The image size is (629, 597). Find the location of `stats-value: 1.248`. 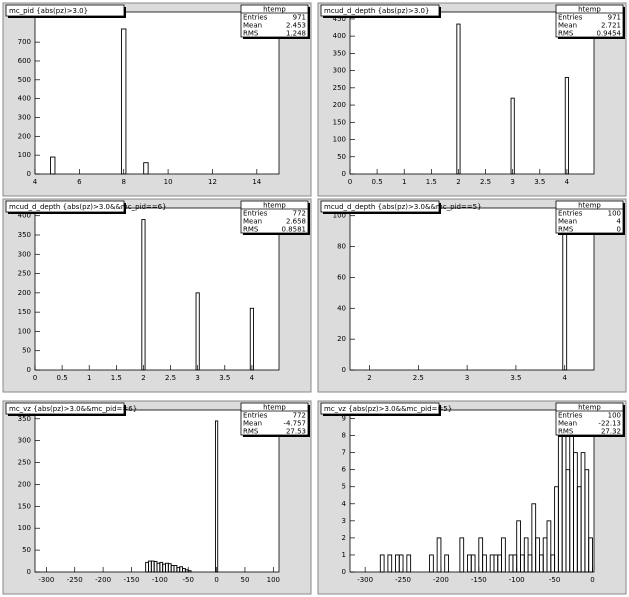

stats-value: 1.248 is located at coordinates (296, 34).